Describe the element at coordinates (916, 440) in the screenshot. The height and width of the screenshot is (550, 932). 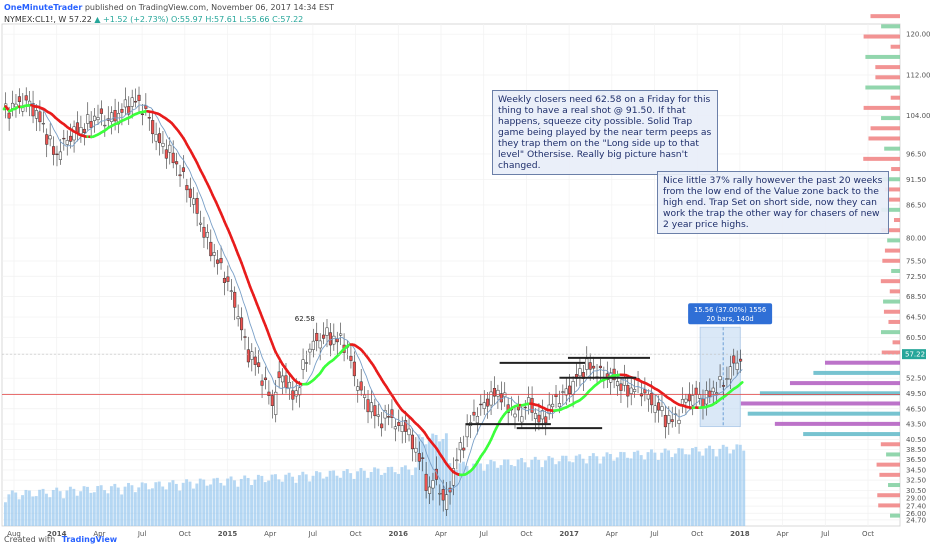
I see `price-tick-label: 40.50` at that location.